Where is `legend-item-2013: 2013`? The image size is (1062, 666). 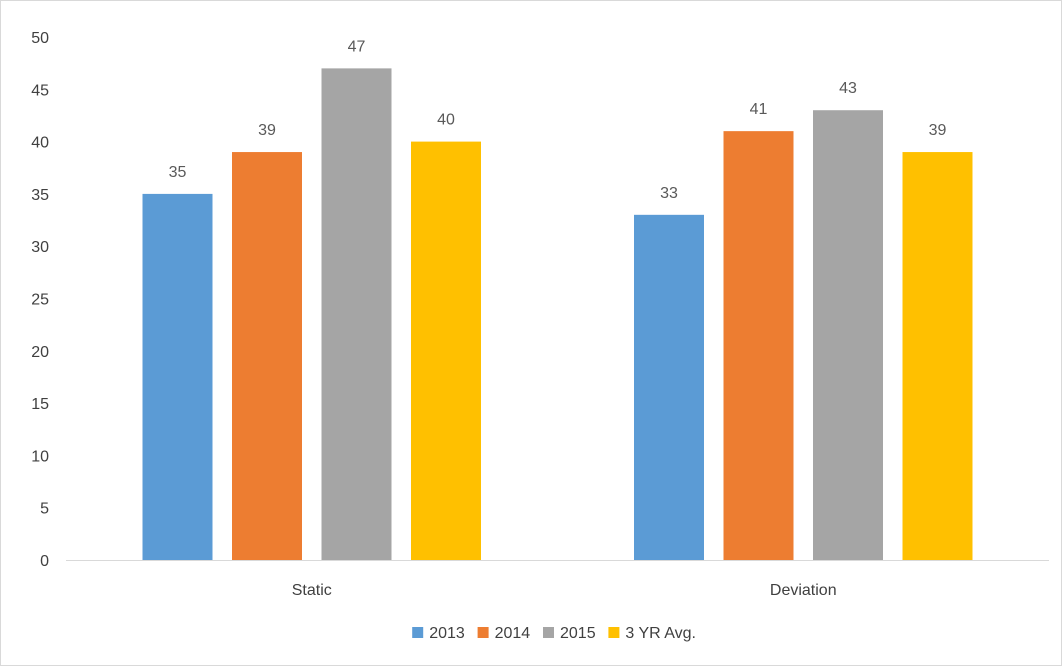 legend-item-2013: 2013 is located at coordinates (438, 633).